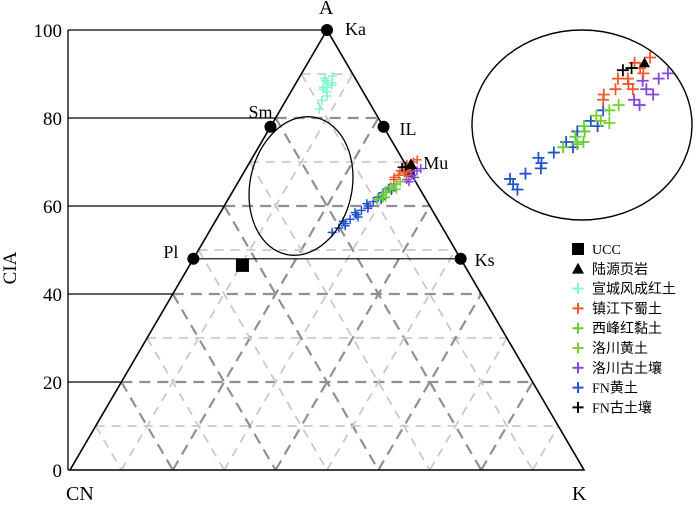  What do you see at coordinates (460, 258) in the screenshot?
I see `mineral-point-ks` at bounding box center [460, 258].